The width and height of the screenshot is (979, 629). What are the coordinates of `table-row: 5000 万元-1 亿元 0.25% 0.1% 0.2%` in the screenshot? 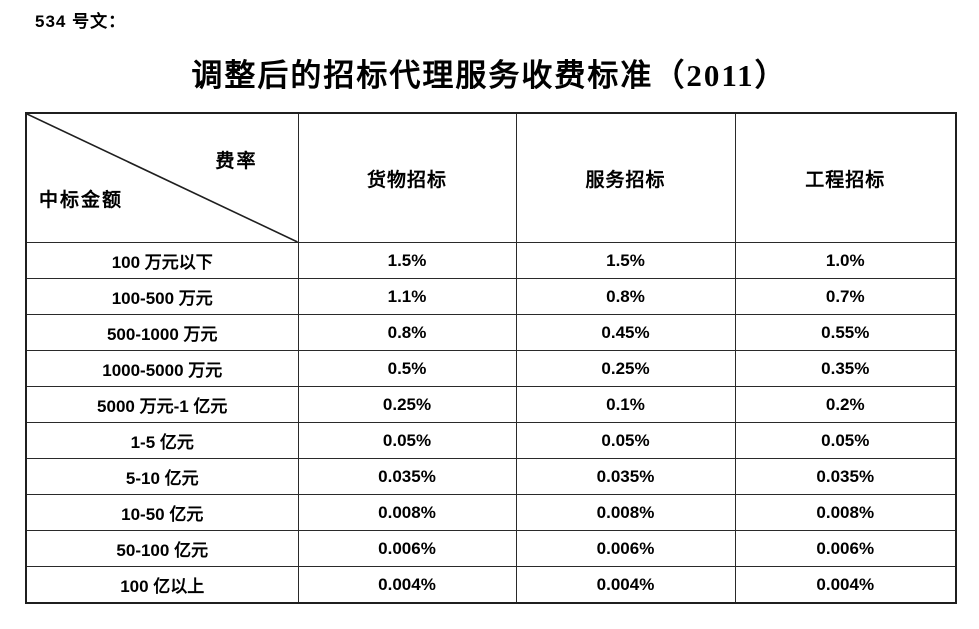 It's located at (491, 404).